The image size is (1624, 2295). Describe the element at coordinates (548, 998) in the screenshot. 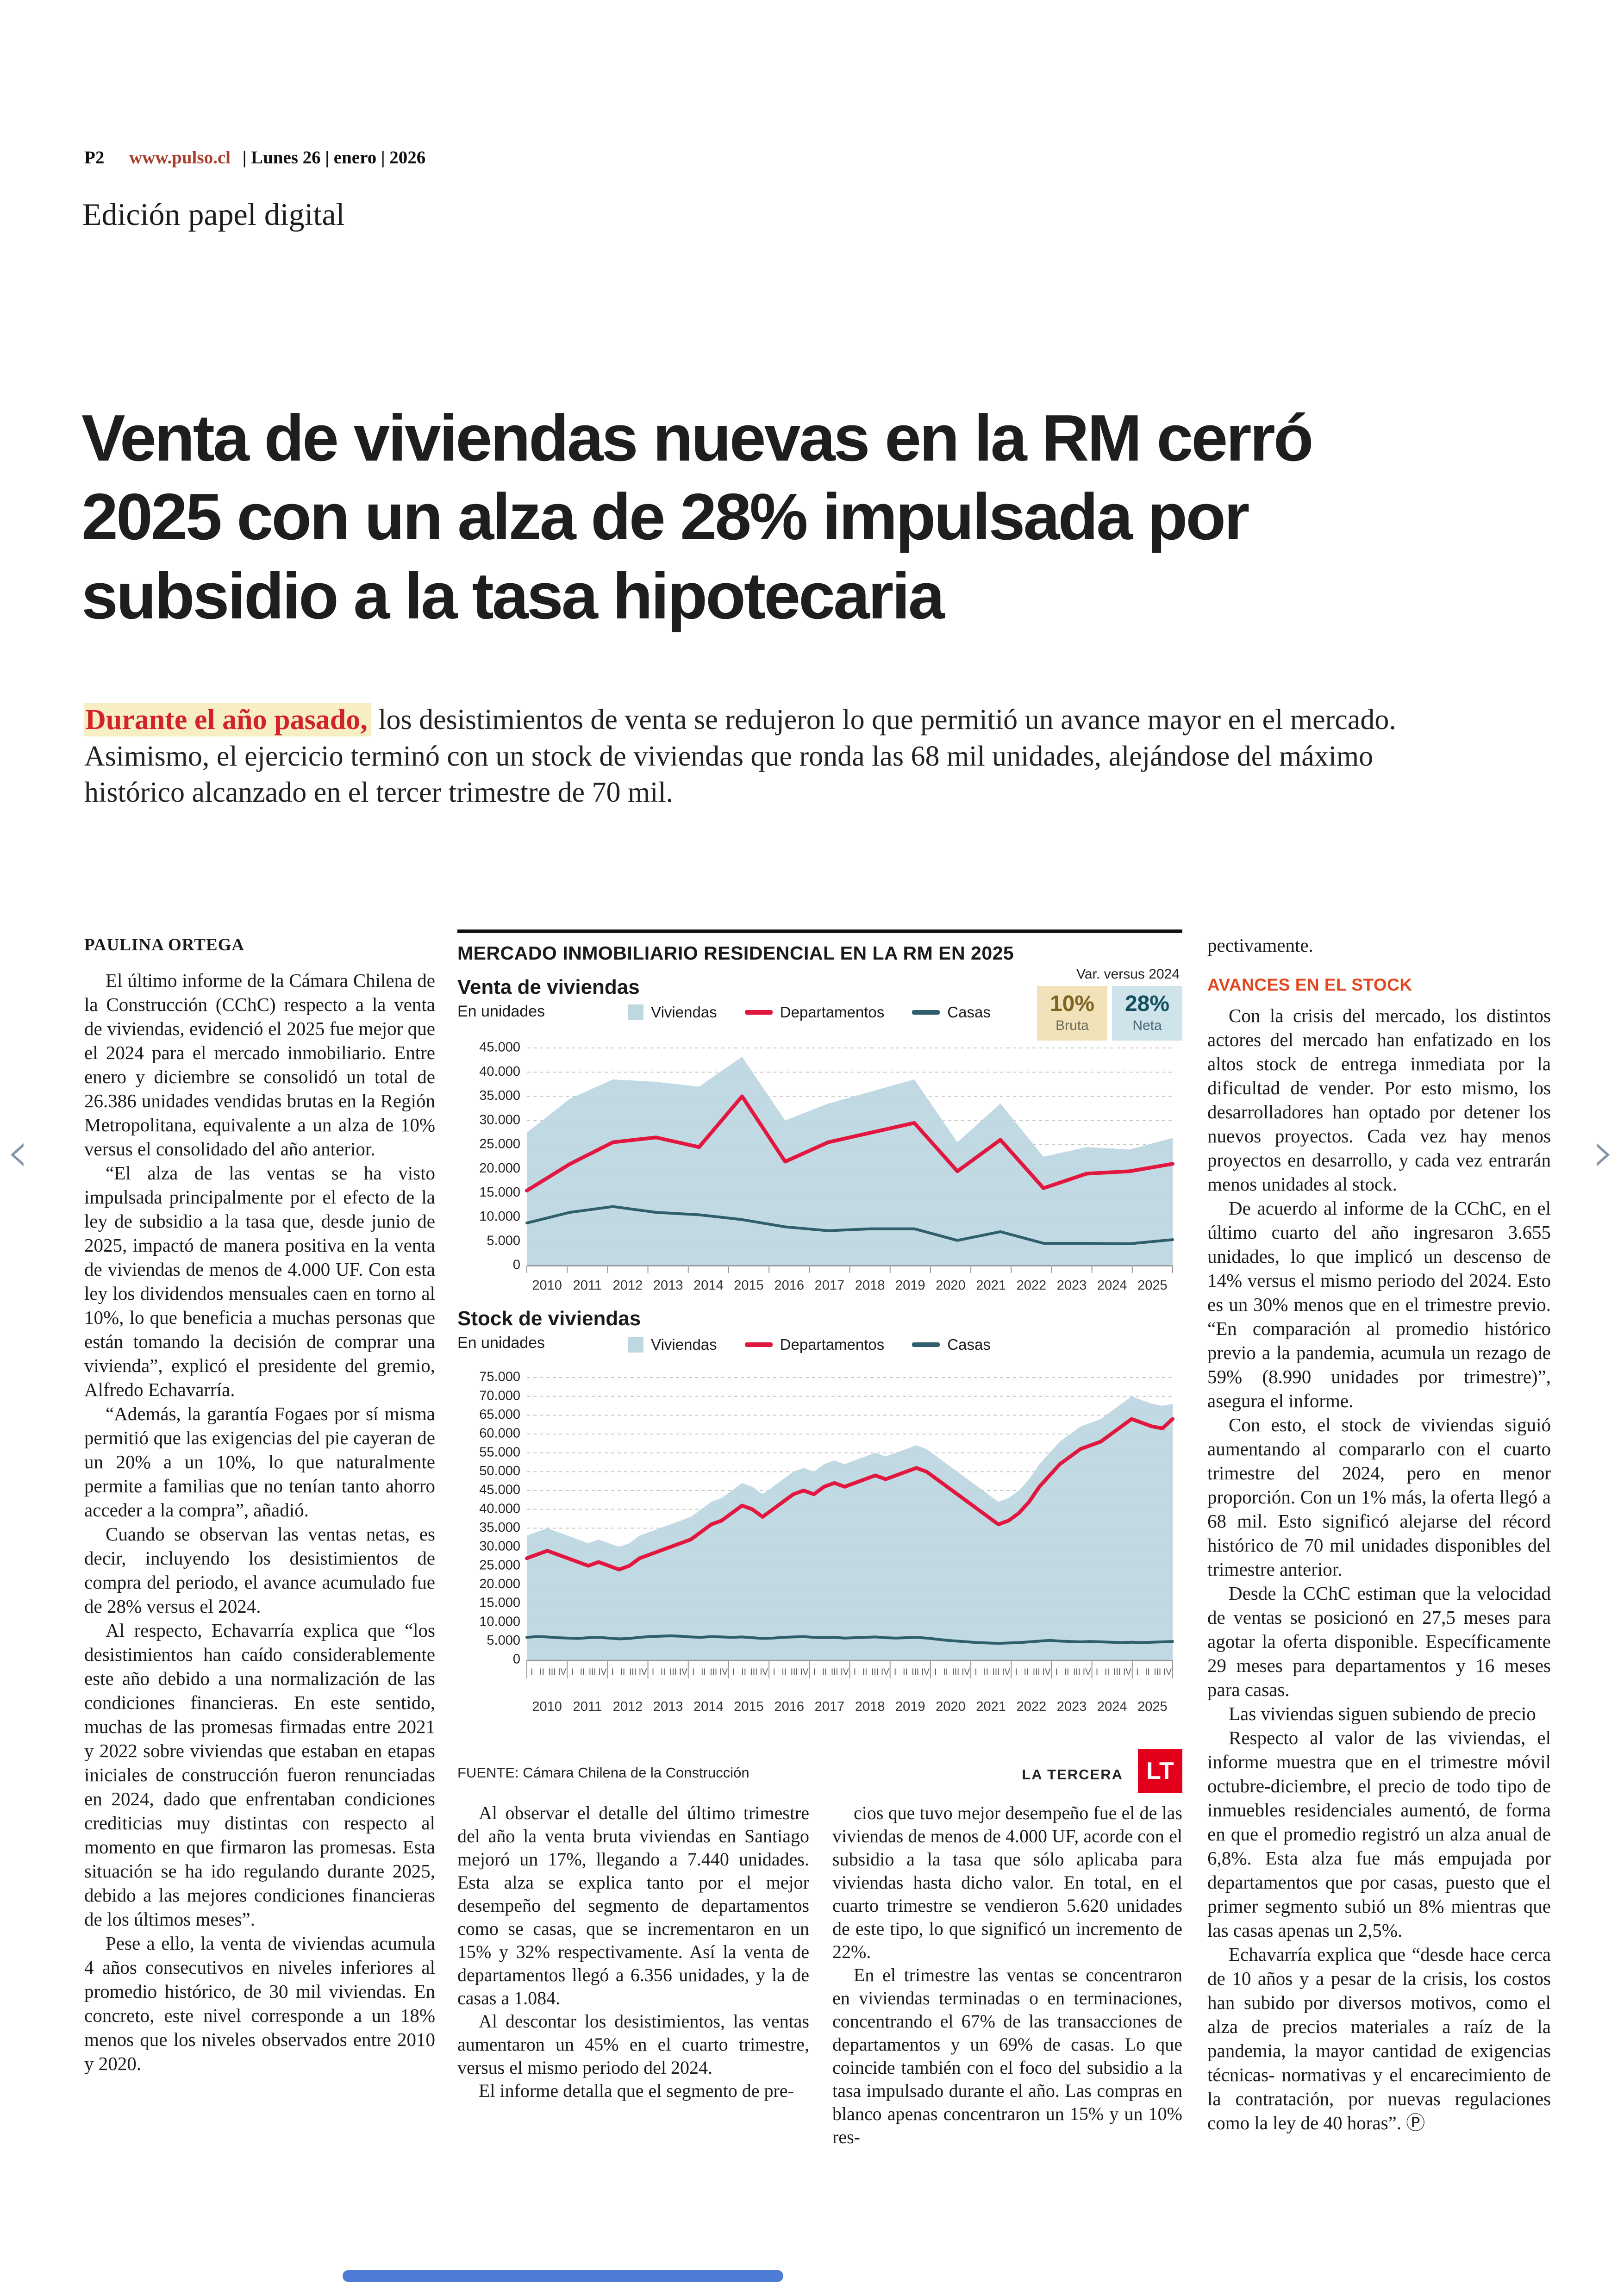

I see `chart1-header: Venta de viviendas En unidades` at that location.